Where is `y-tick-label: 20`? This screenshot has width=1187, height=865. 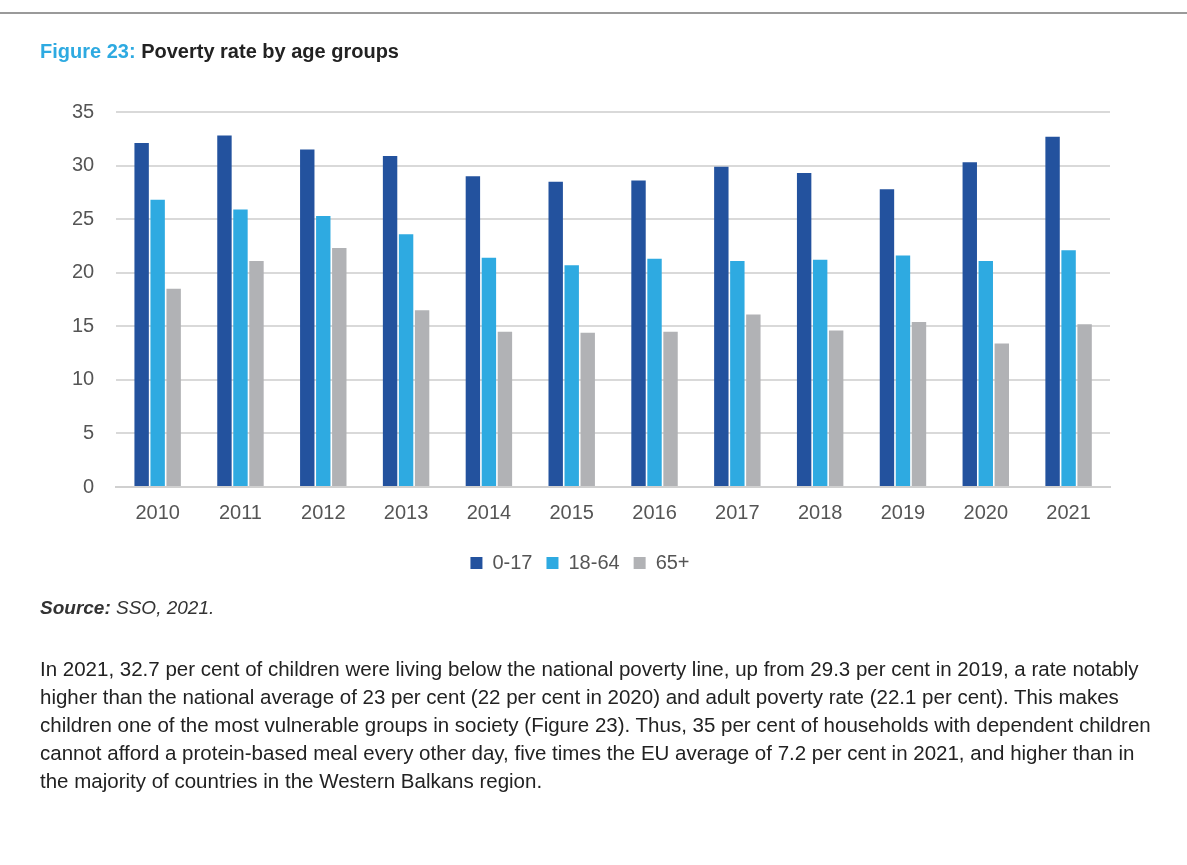
y-tick-label: 20 is located at coordinates (83, 271).